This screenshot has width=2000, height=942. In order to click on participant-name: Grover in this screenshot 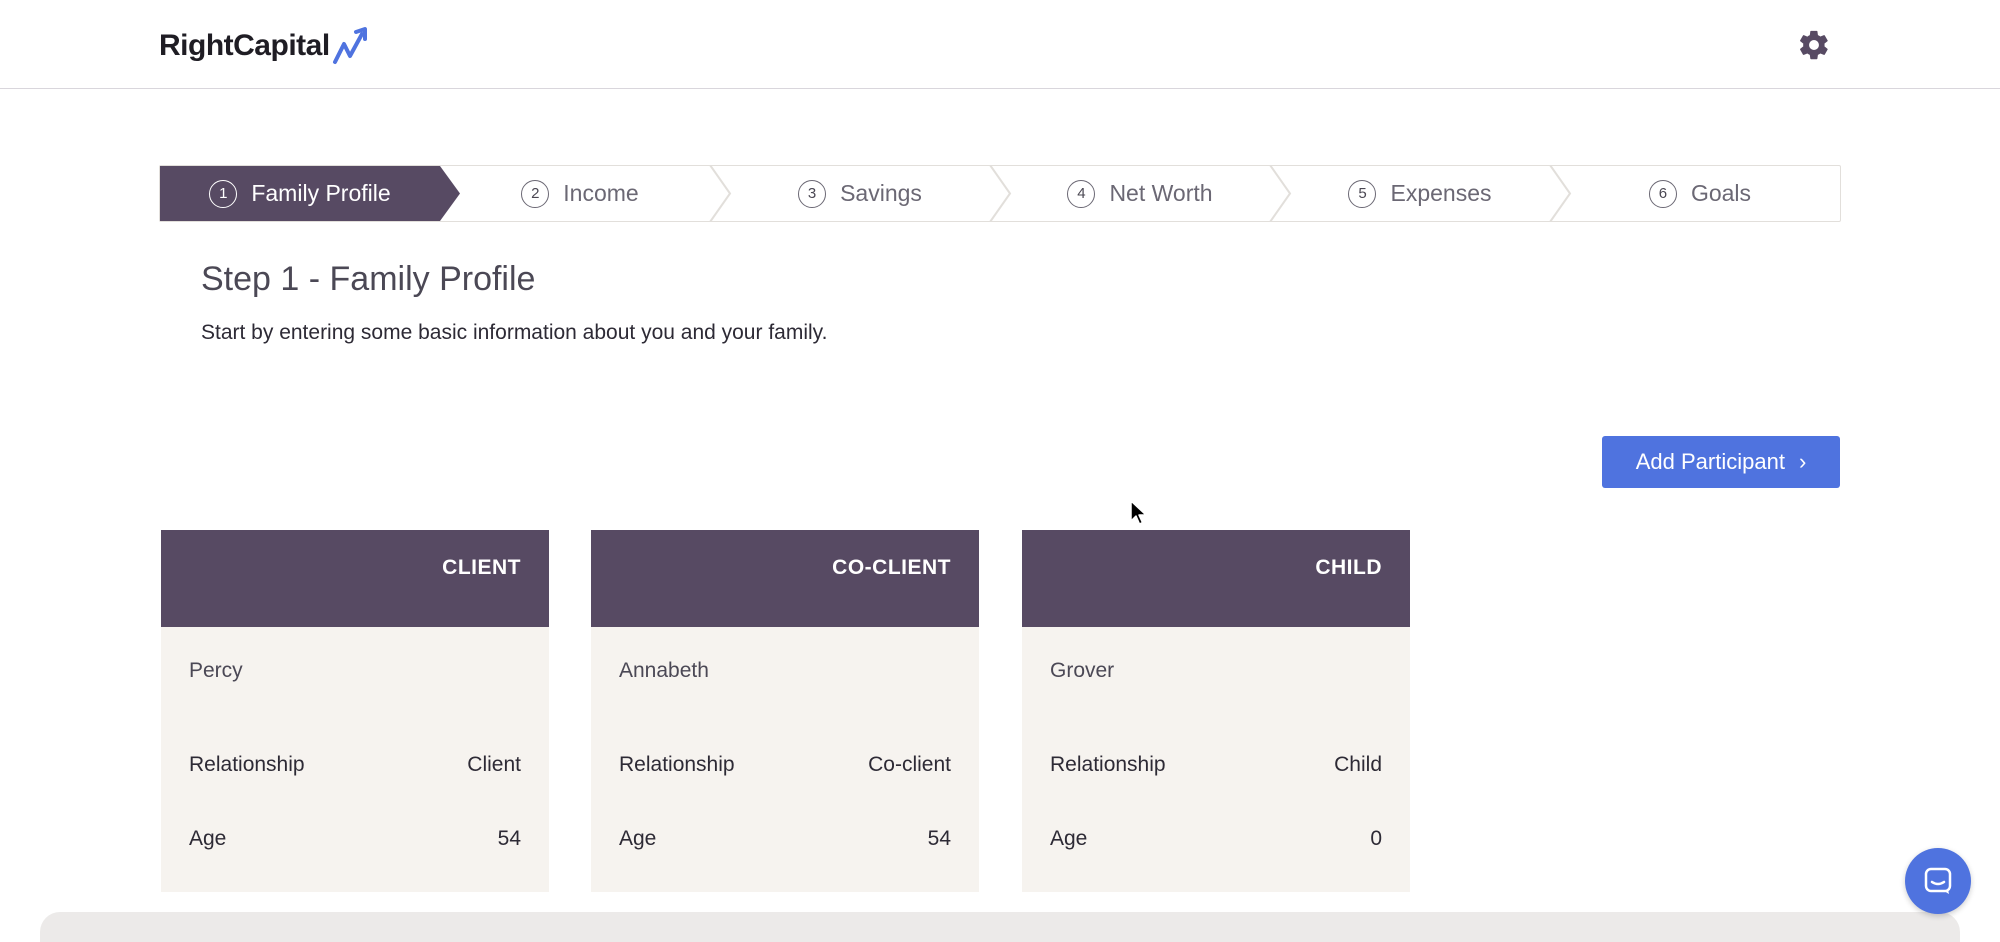, I will do `click(1082, 670)`.